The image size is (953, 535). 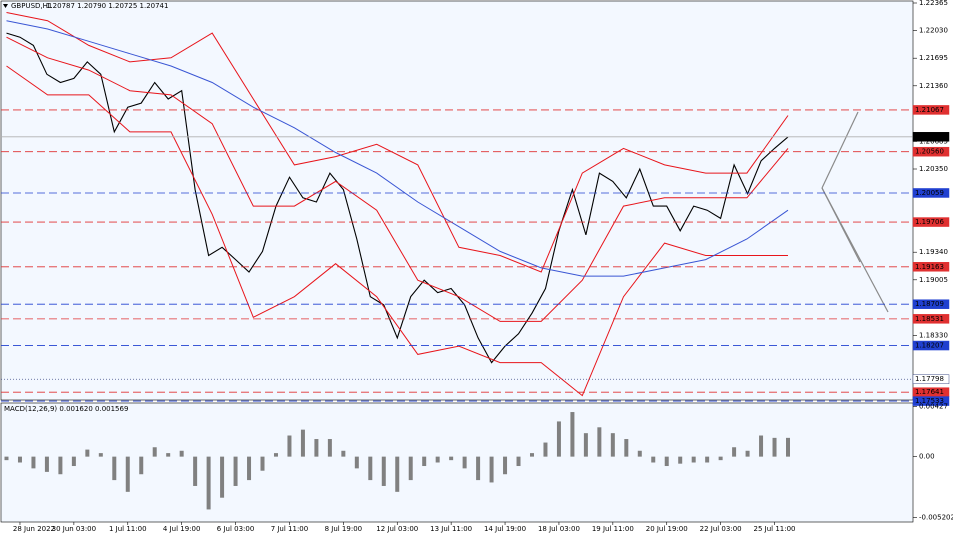 I want to click on level-label: 1.21067, so click(x=929, y=110).